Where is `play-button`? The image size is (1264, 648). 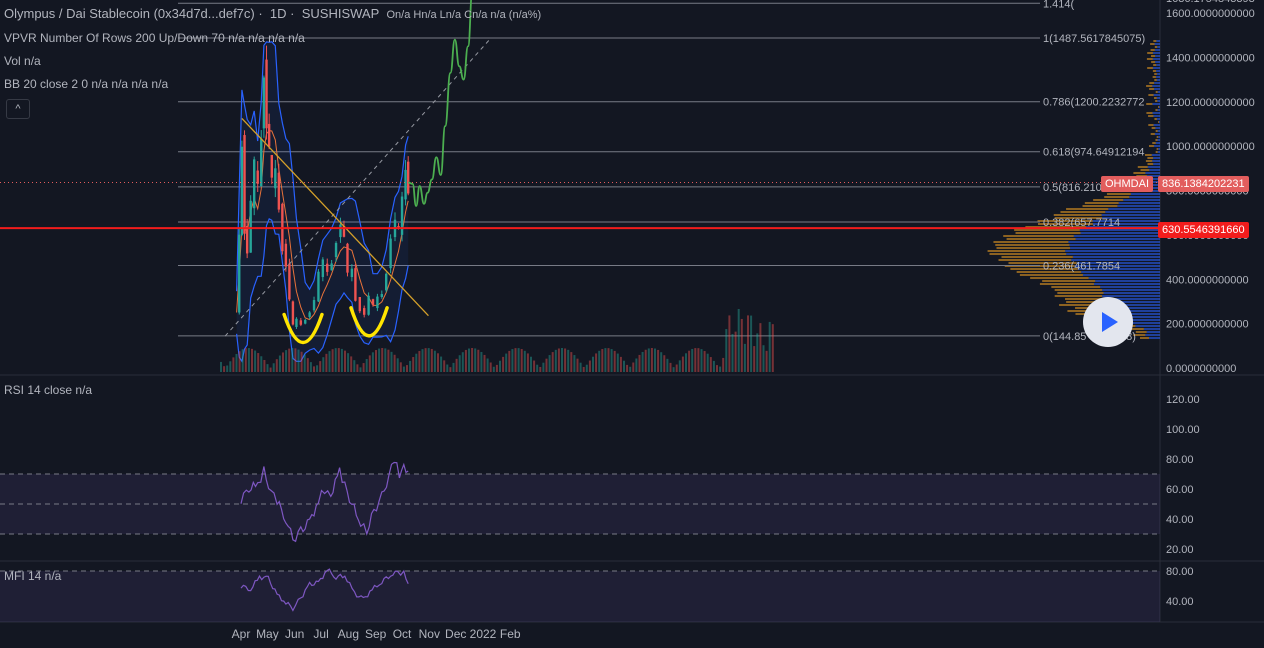 play-button is located at coordinates (1108, 322).